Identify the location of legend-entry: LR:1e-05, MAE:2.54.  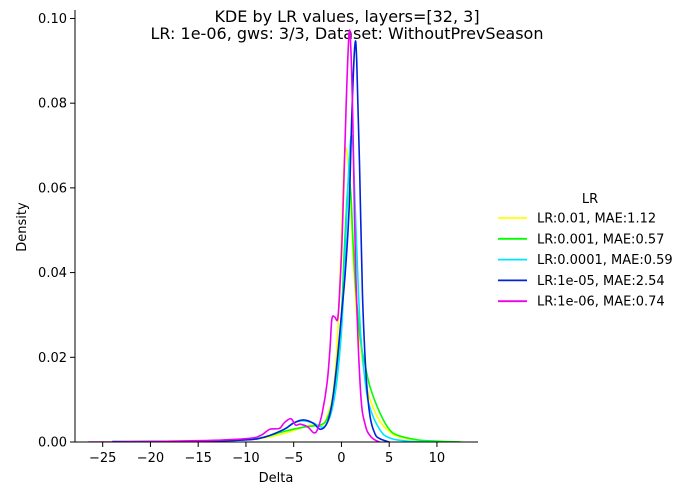
(601, 281).